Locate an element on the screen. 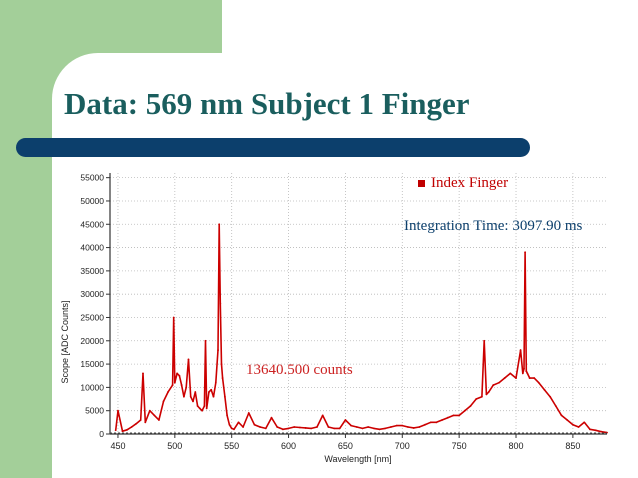 The width and height of the screenshot is (638, 478). x-tick-label: 700 is located at coordinates (402, 446).